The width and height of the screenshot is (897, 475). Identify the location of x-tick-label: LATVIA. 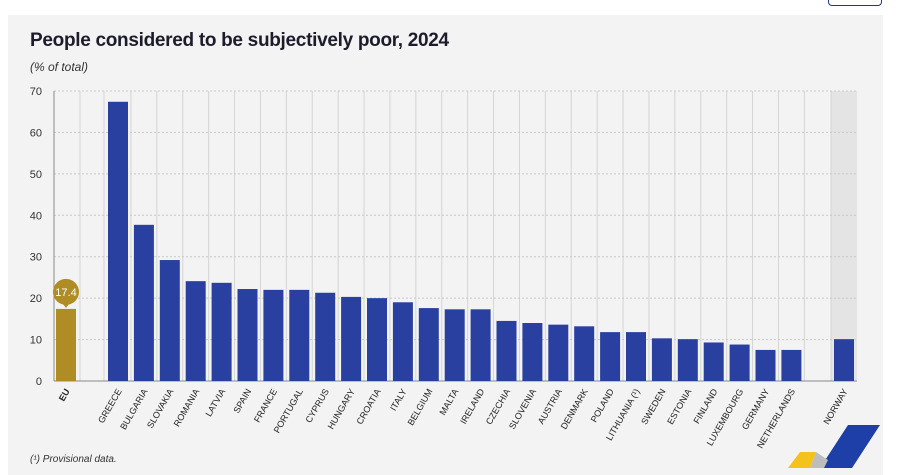
(215, 402).